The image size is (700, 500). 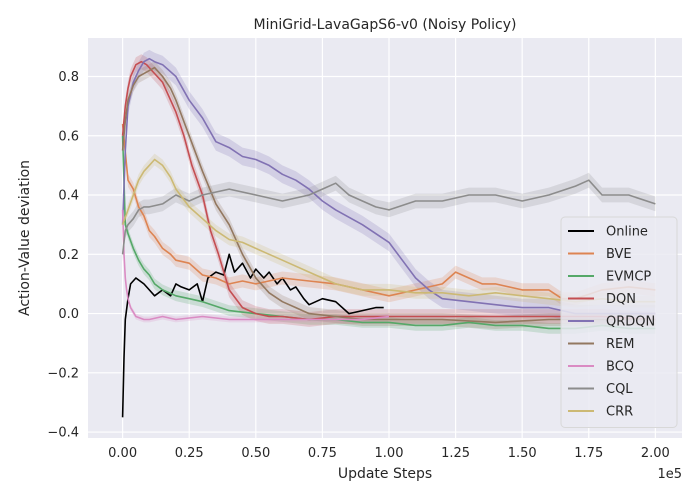 I want to click on x-tick-label: 0.25, so click(x=189, y=453).